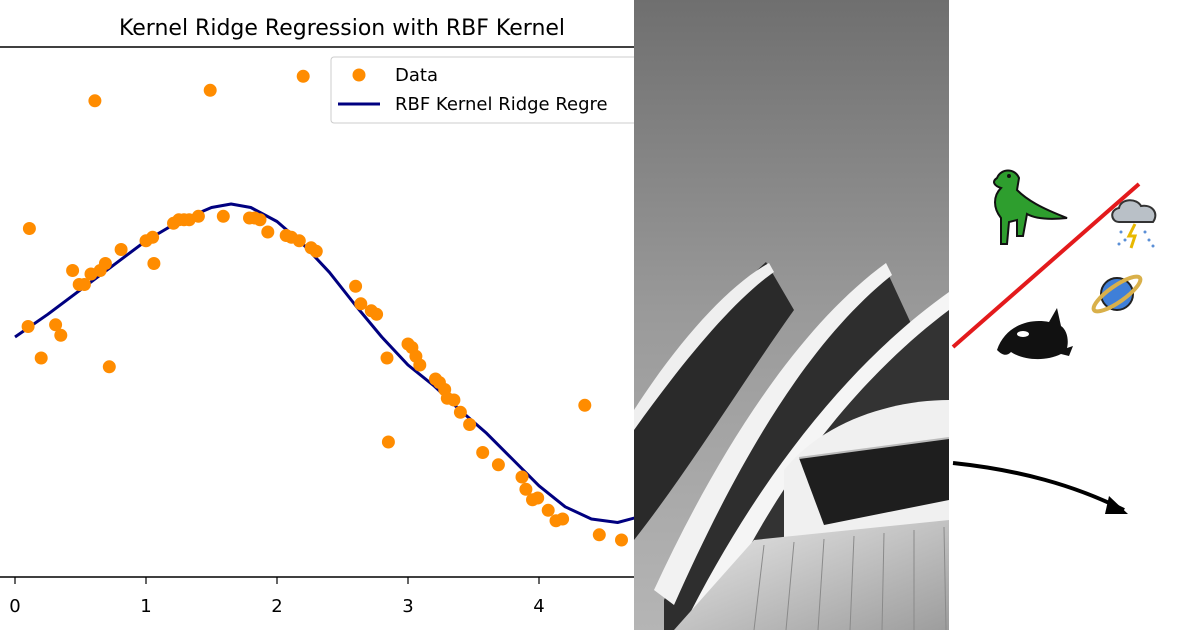  I want to click on sticker-svg, so click(1054, 341).